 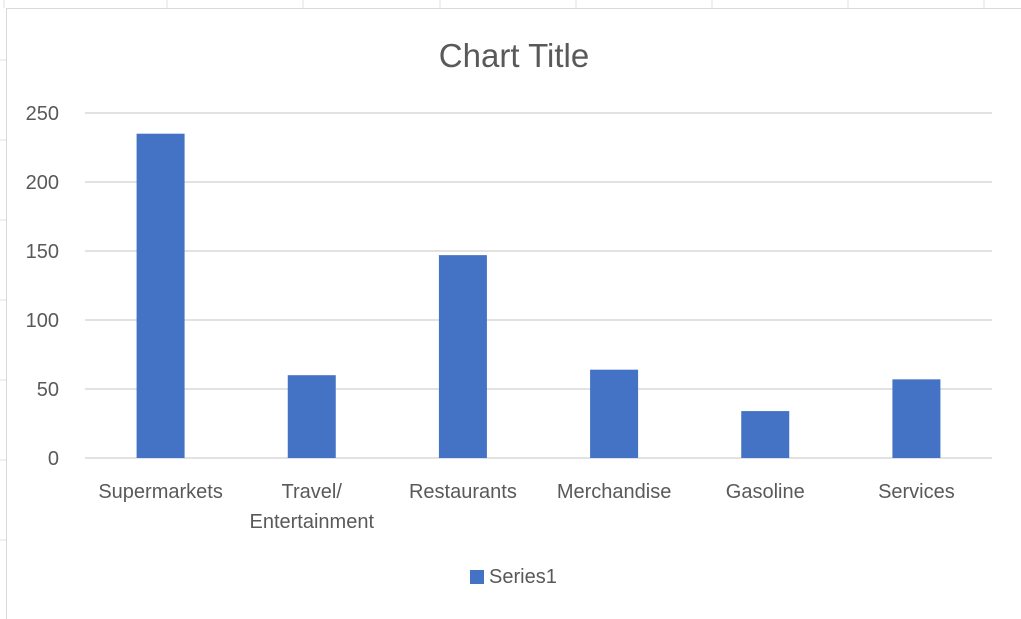 What do you see at coordinates (311, 507) in the screenshot?
I see `x-category-label: Travel/Entertainment` at bounding box center [311, 507].